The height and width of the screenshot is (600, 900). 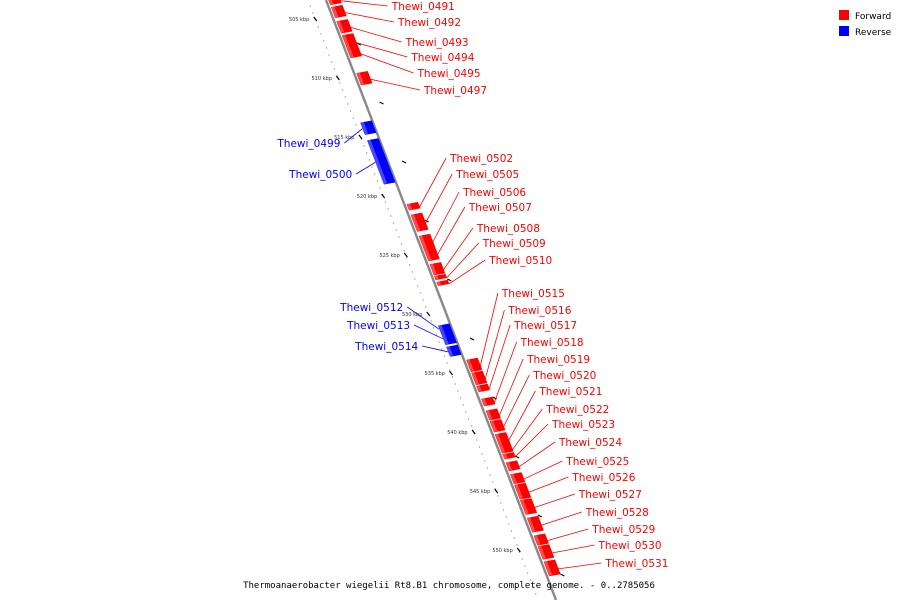 What do you see at coordinates (481, 159) in the screenshot?
I see `gene-label: Thewi_0502` at bounding box center [481, 159].